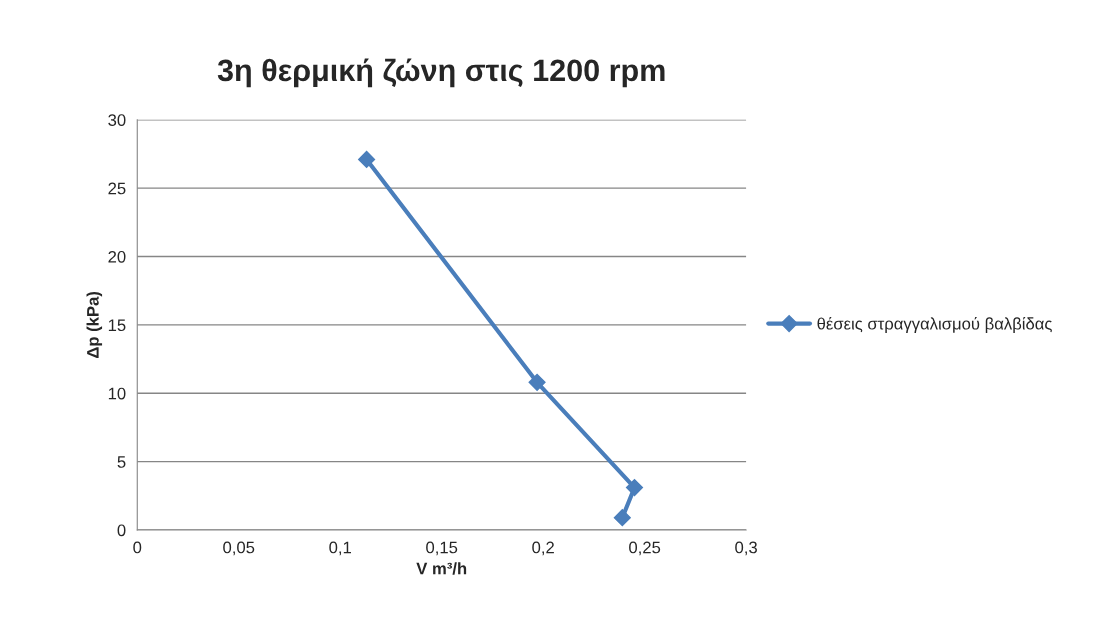 The width and height of the screenshot is (1107, 644). What do you see at coordinates (746, 548) in the screenshot?
I see `x-tick-label: 0,3` at bounding box center [746, 548].